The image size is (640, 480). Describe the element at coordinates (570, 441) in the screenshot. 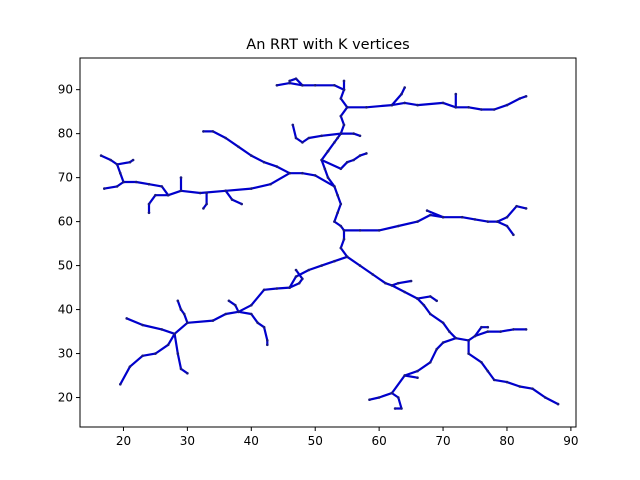

I see `x-tick-label: 90` at that location.